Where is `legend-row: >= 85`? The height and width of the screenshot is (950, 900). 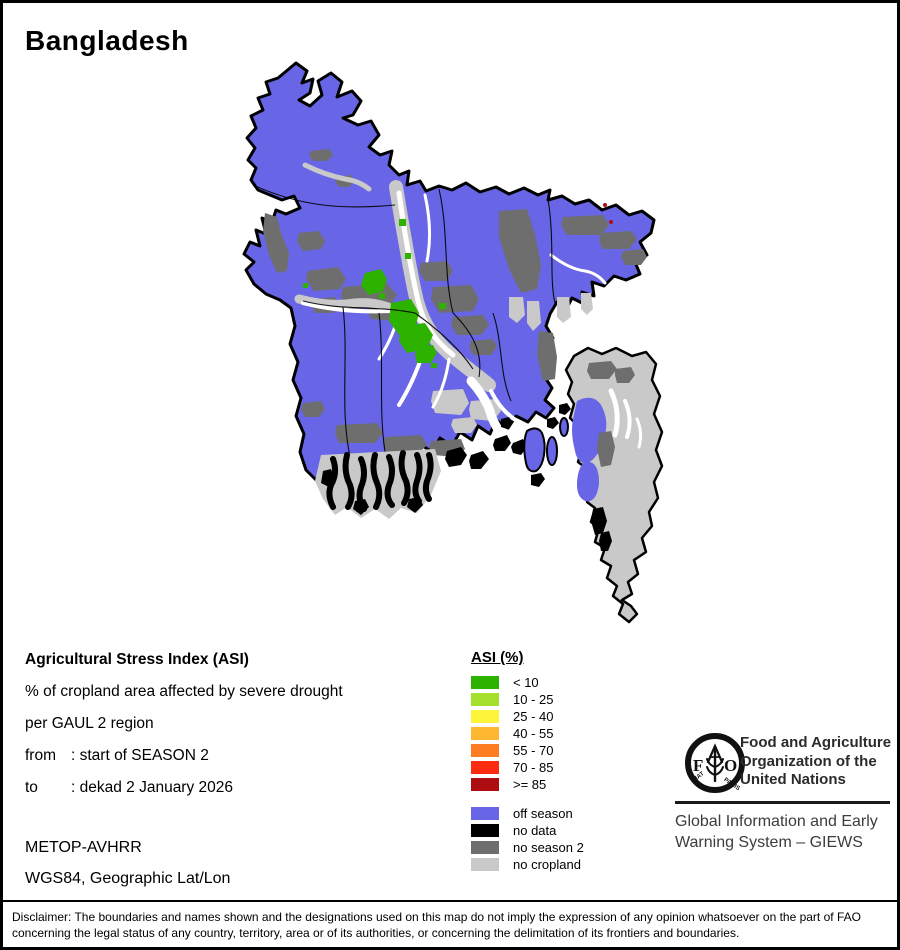 legend-row: >= 85 is located at coordinates (527, 784).